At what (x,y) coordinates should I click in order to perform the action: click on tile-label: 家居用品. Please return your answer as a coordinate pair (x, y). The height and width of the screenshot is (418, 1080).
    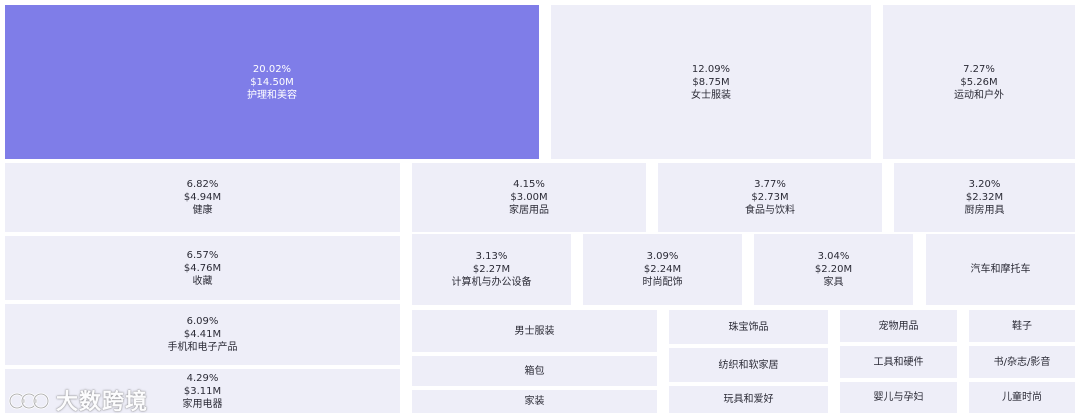
    Looking at the image, I should click on (529, 210).